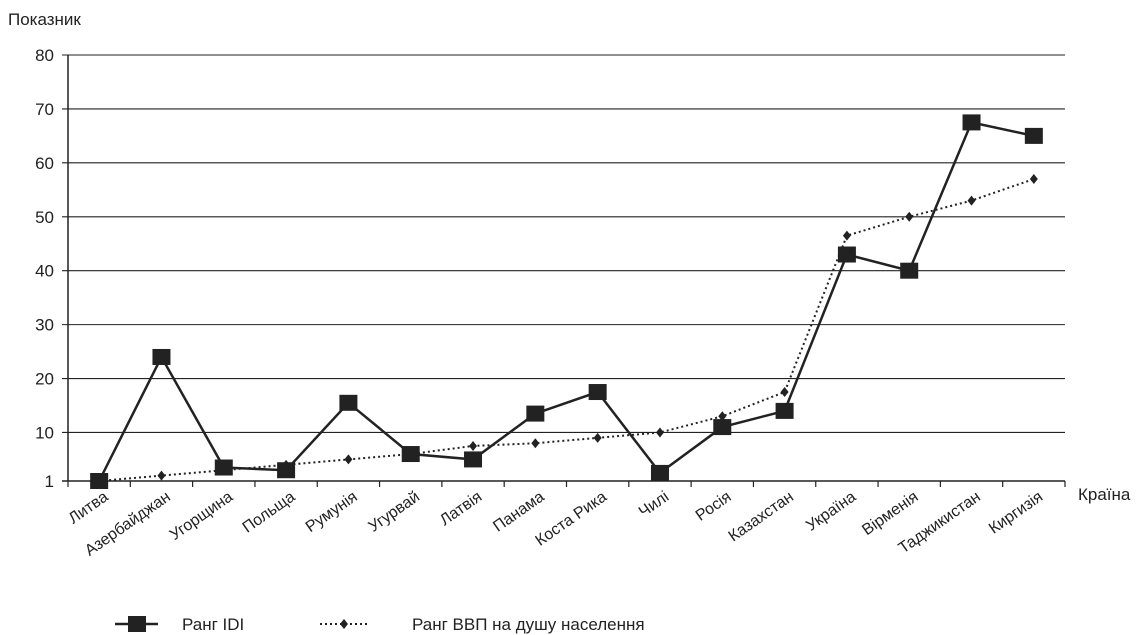 This screenshot has height=635, width=1138. Describe the element at coordinates (1016, 512) in the screenshot. I see `x-tick-label: Киргизія` at that location.